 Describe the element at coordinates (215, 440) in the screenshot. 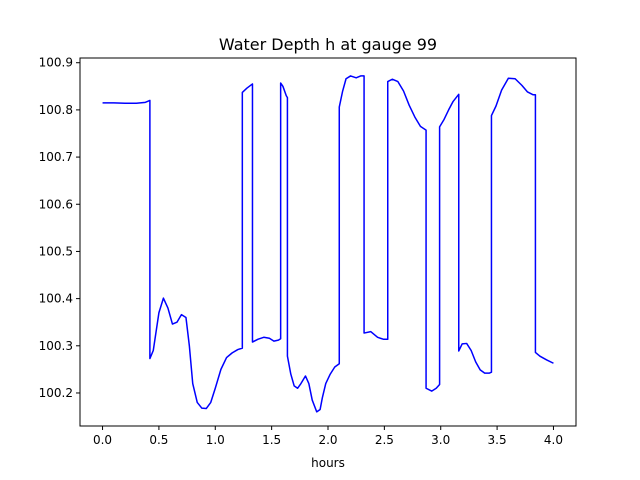

I see `x-tick-label: 1.0` at that location.